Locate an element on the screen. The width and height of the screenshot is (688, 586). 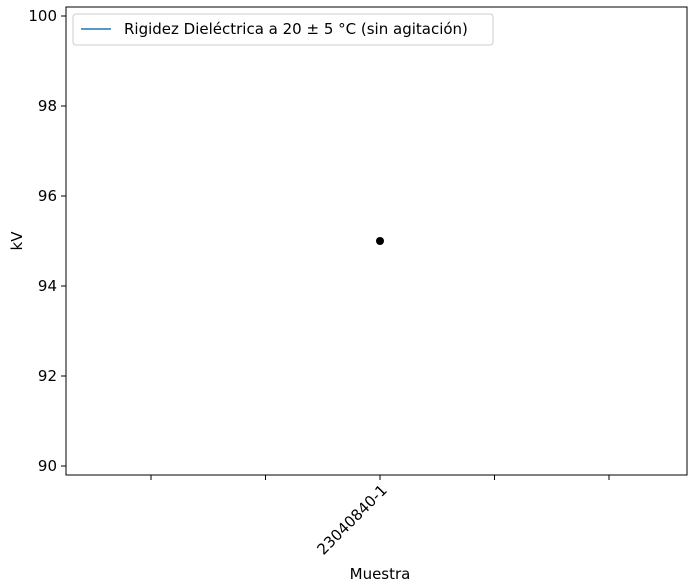
y-tick-label: 94 is located at coordinates (47, 286).